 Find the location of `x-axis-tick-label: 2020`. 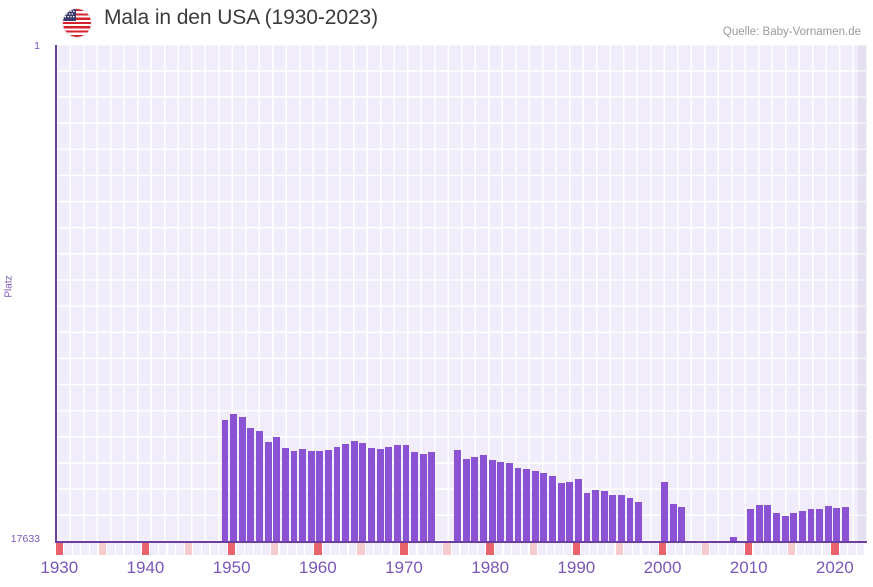

x-axis-tick-label: 2020 is located at coordinates (834, 567).